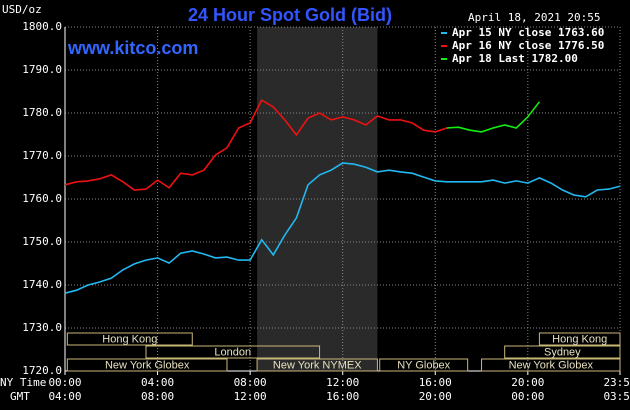  I want to click on session-label: New York NYMEX, so click(317, 365).